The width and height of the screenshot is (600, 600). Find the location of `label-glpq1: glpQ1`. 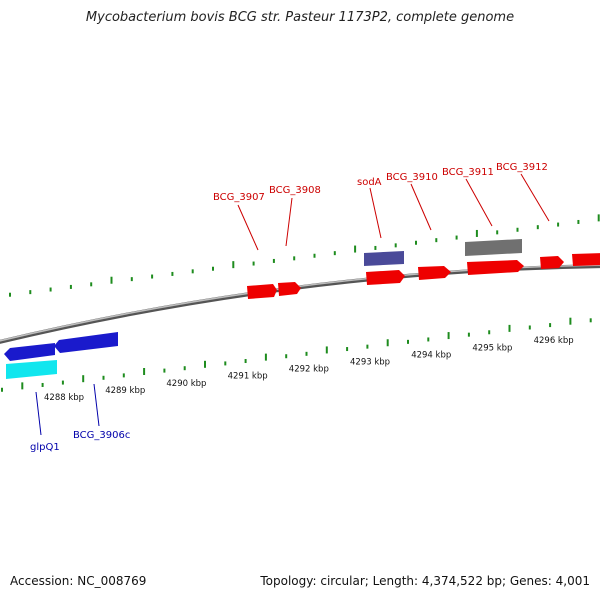

label-glpq1: glpQ1 is located at coordinates (45, 447).